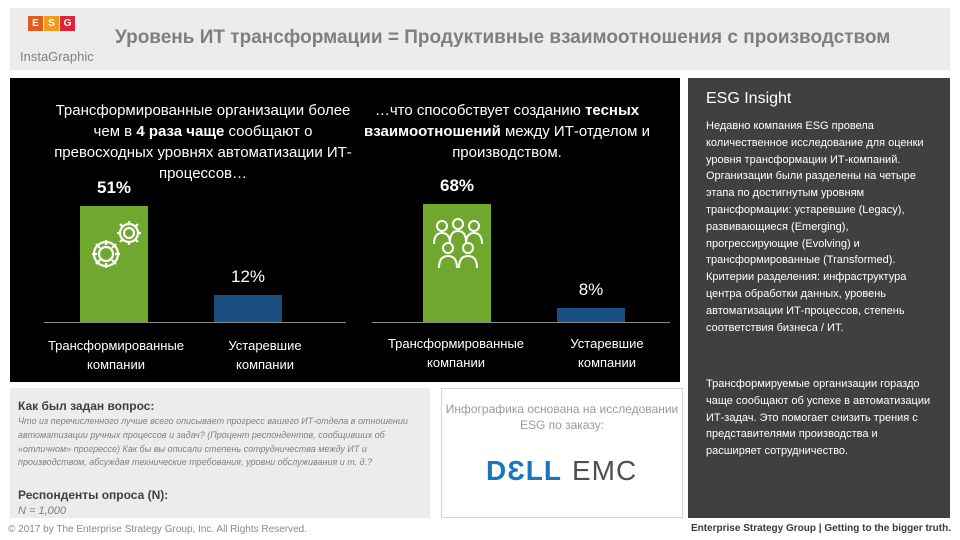 The image size is (960, 540). What do you see at coordinates (458, 243) in the screenshot?
I see `people-group-icon` at bounding box center [458, 243].